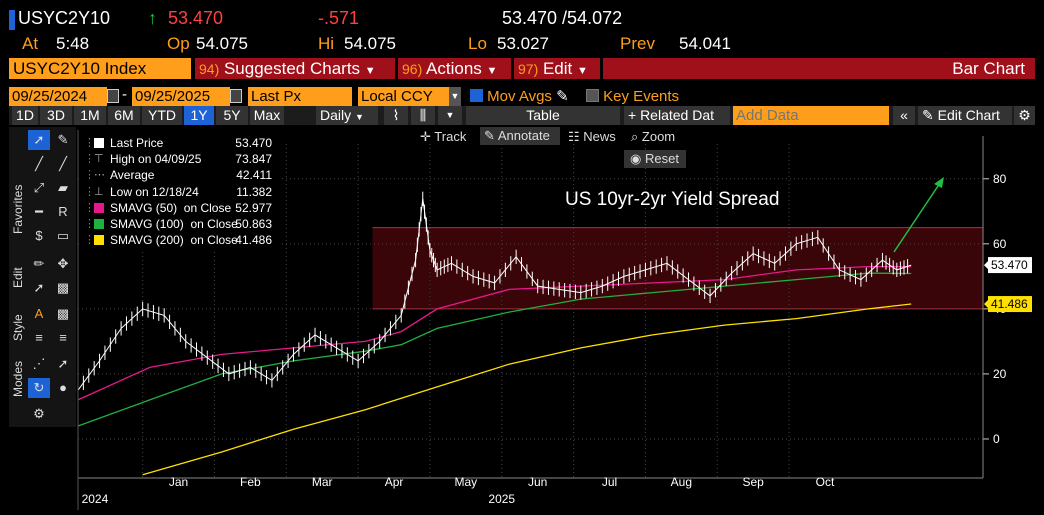 The width and height of the screenshot is (1044, 515). What do you see at coordinates (403, 96) in the screenshot?
I see `currency-select: Local CCY` at bounding box center [403, 96].